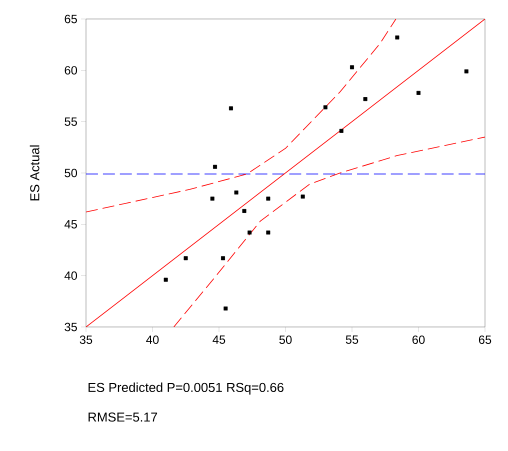 This screenshot has width=508, height=451. Describe the element at coordinates (71, 173) in the screenshot. I see `y-tick-label: 50` at that location.